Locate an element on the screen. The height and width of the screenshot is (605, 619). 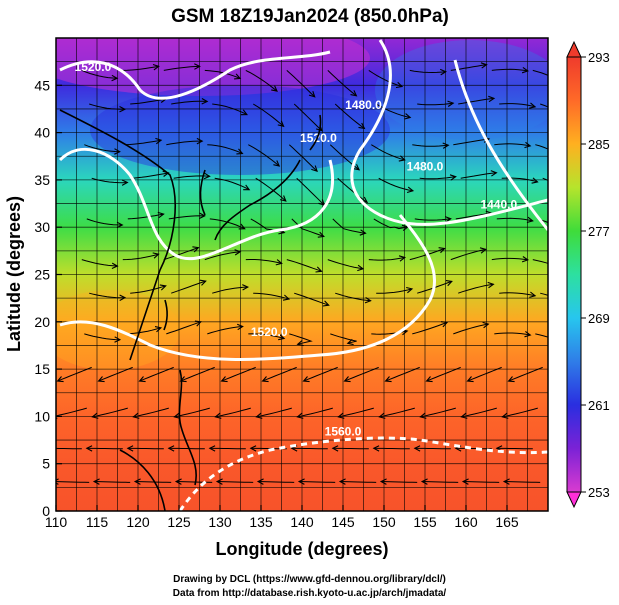
y-tick-label: 5 is located at coordinates (46, 464).